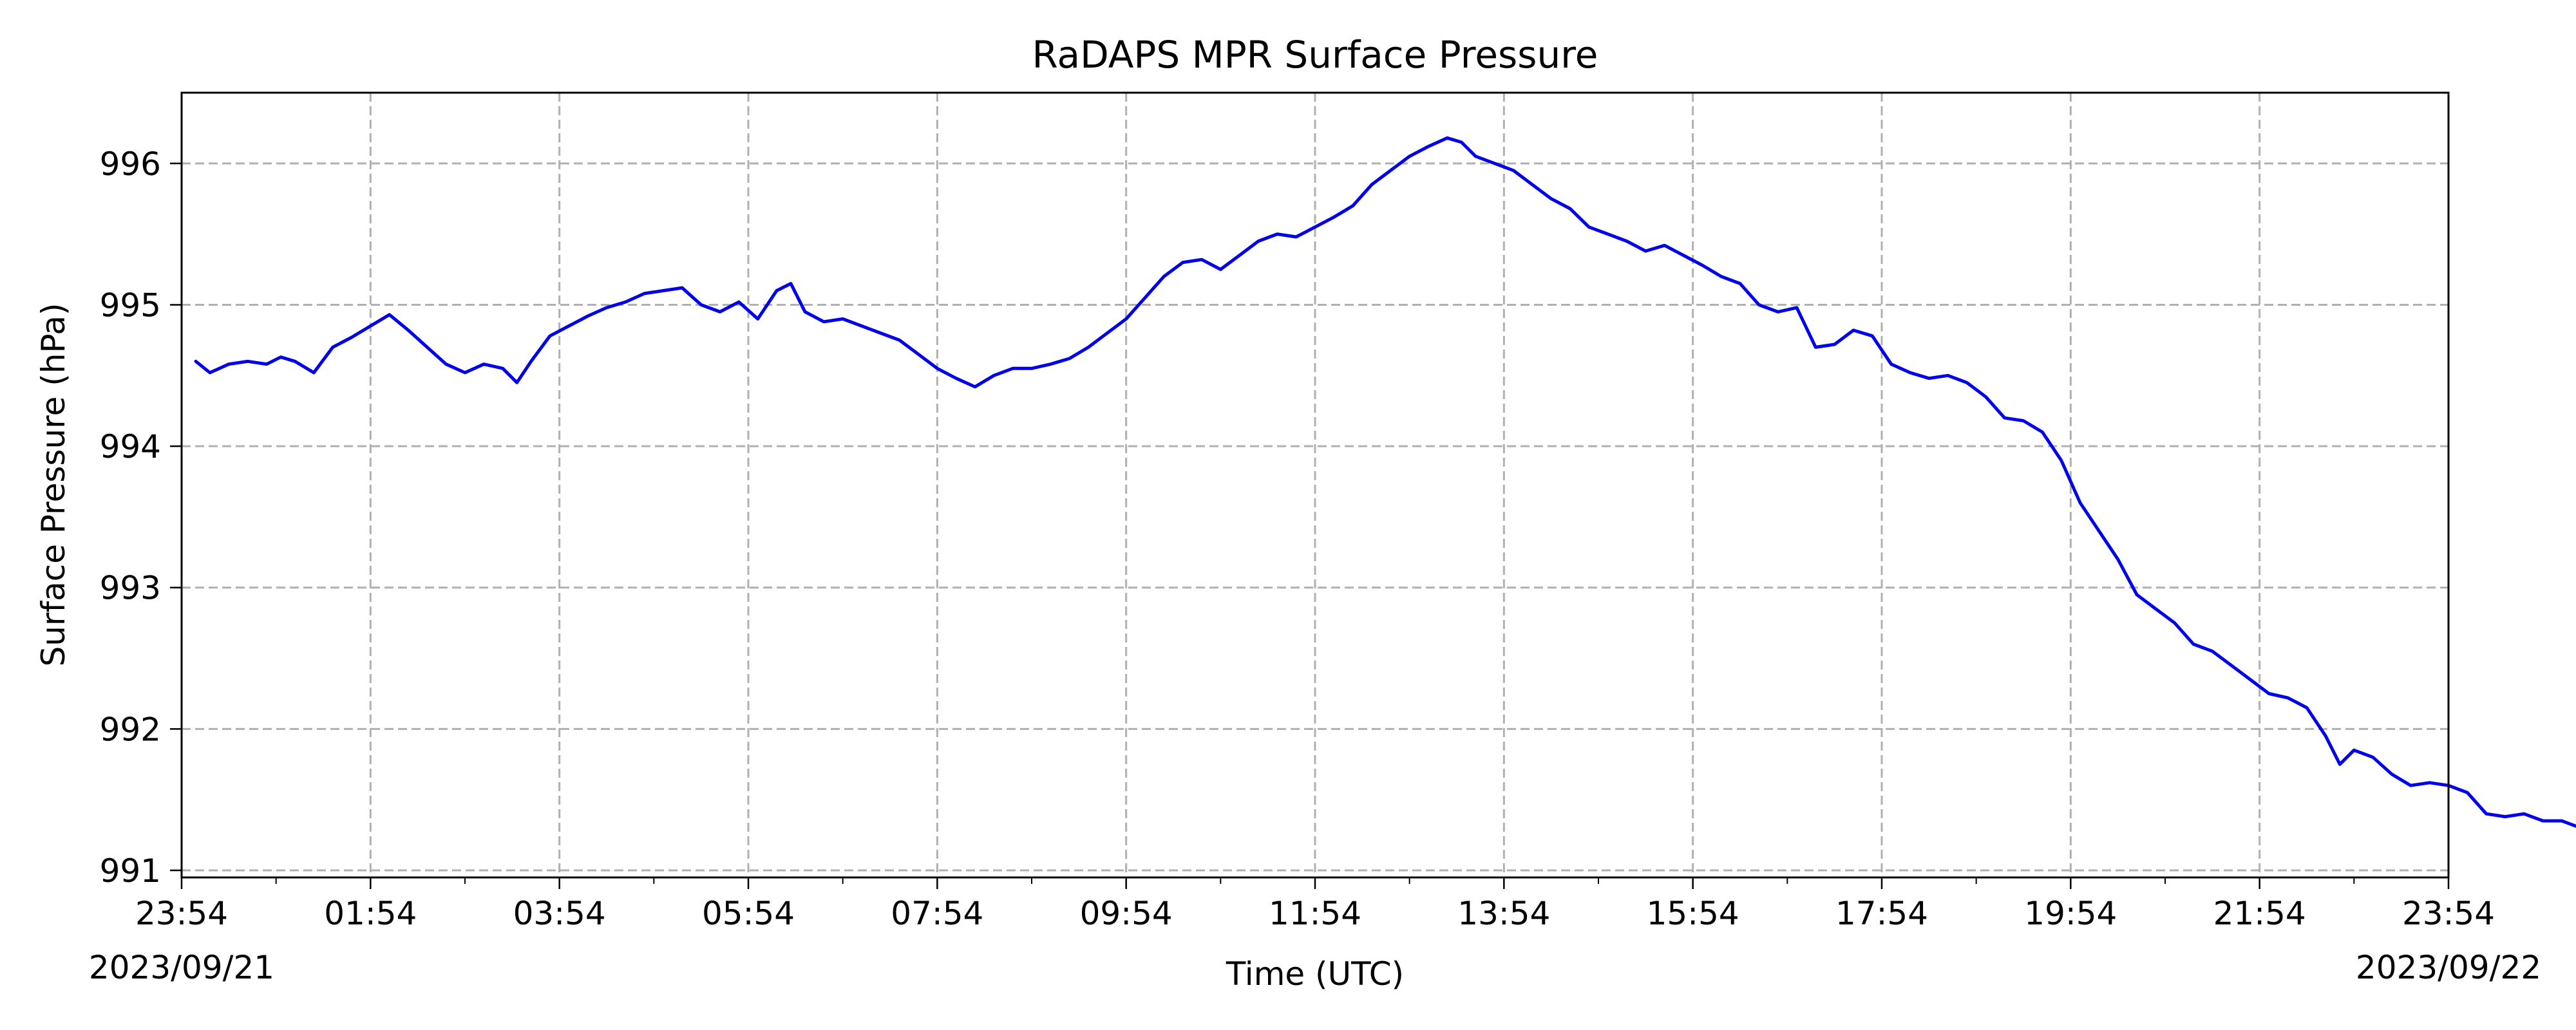 This screenshot has width=2576, height=1030. I want to click on y-tick-label: 993, so click(130, 588).